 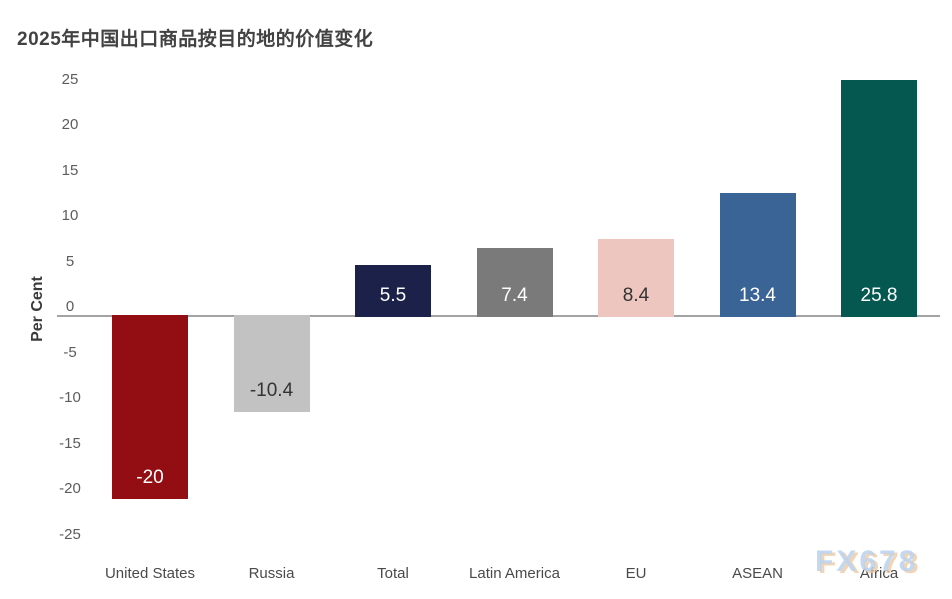 I want to click on x-axis-label-latin-america: Latin America, so click(x=514, y=573).